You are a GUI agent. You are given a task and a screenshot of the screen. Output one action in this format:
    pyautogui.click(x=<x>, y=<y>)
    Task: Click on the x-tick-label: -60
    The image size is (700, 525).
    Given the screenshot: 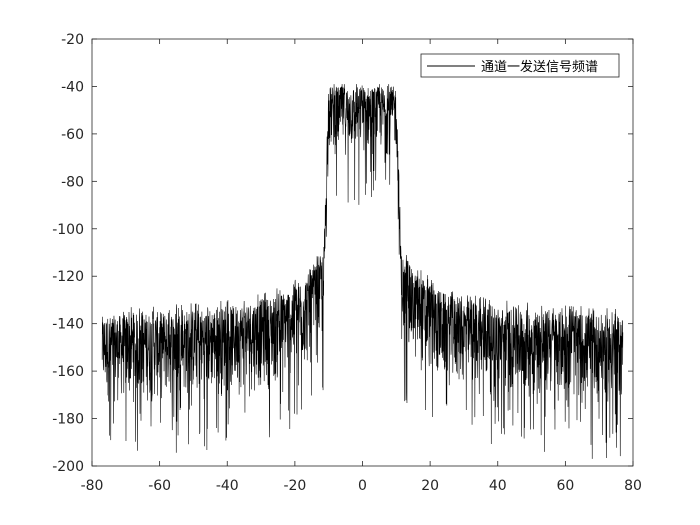 What is the action you would take?
    pyautogui.click(x=159, y=486)
    